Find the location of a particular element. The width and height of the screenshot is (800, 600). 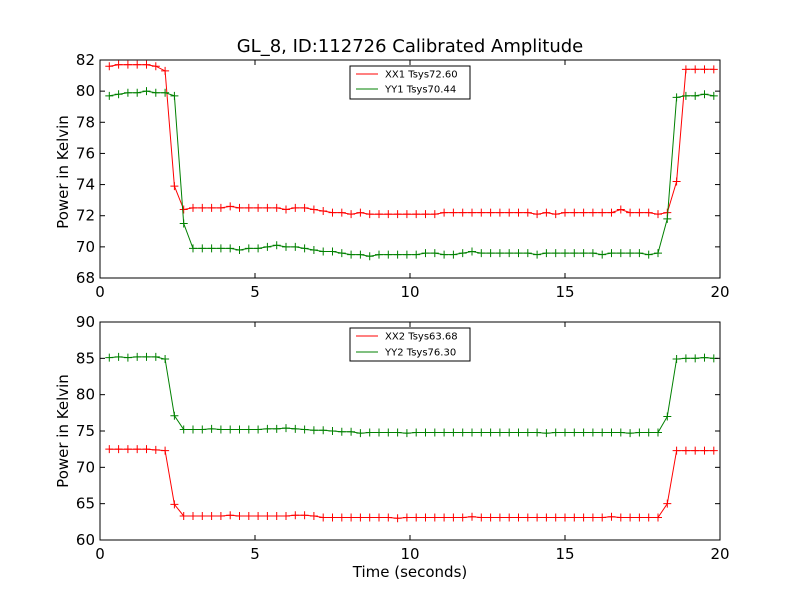

bottom-y-tick-label: 60 is located at coordinates (85, 540).